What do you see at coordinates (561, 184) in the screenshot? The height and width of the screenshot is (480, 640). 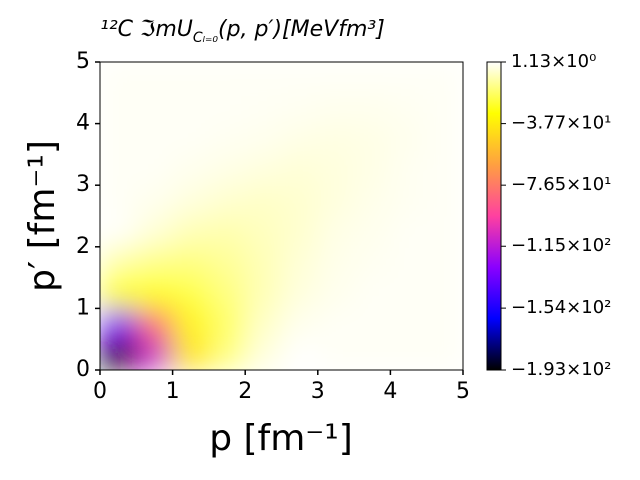 I see `colorbar-tick-label: −7.65×10¹` at bounding box center [561, 184].